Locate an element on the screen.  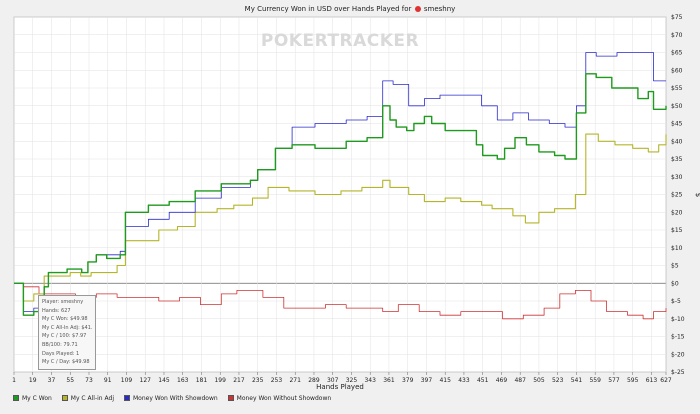
pokertracker-watermark: POKERTRACKER is located at coordinates (340, 41).